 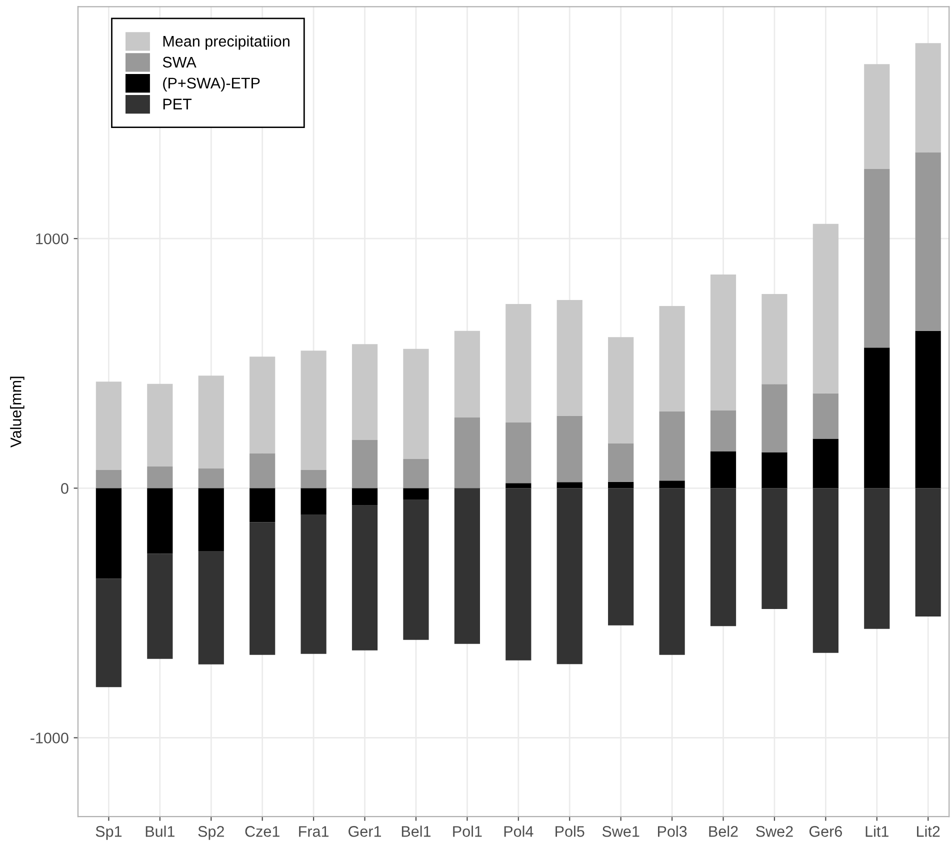 What do you see at coordinates (64, 488) in the screenshot?
I see `y-tick-label: 0` at bounding box center [64, 488].